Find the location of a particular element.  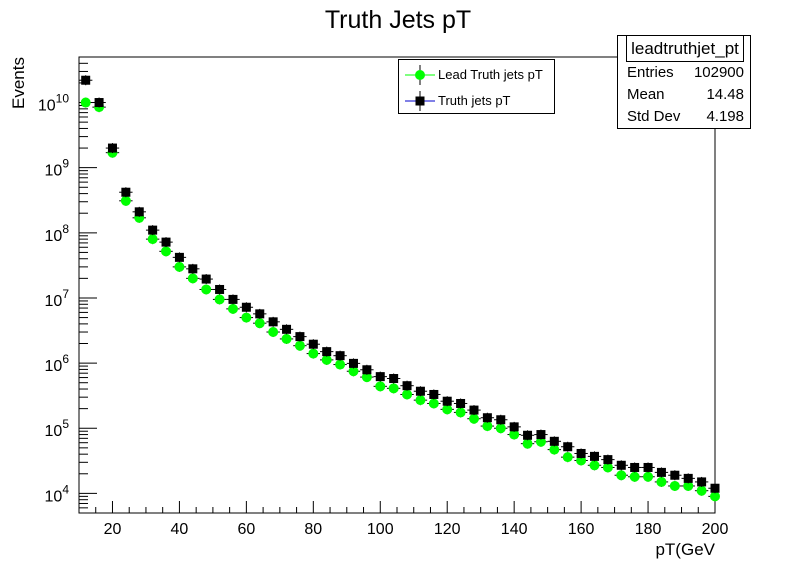

y-tick-label: 10⁴ is located at coordinates (57, 493).